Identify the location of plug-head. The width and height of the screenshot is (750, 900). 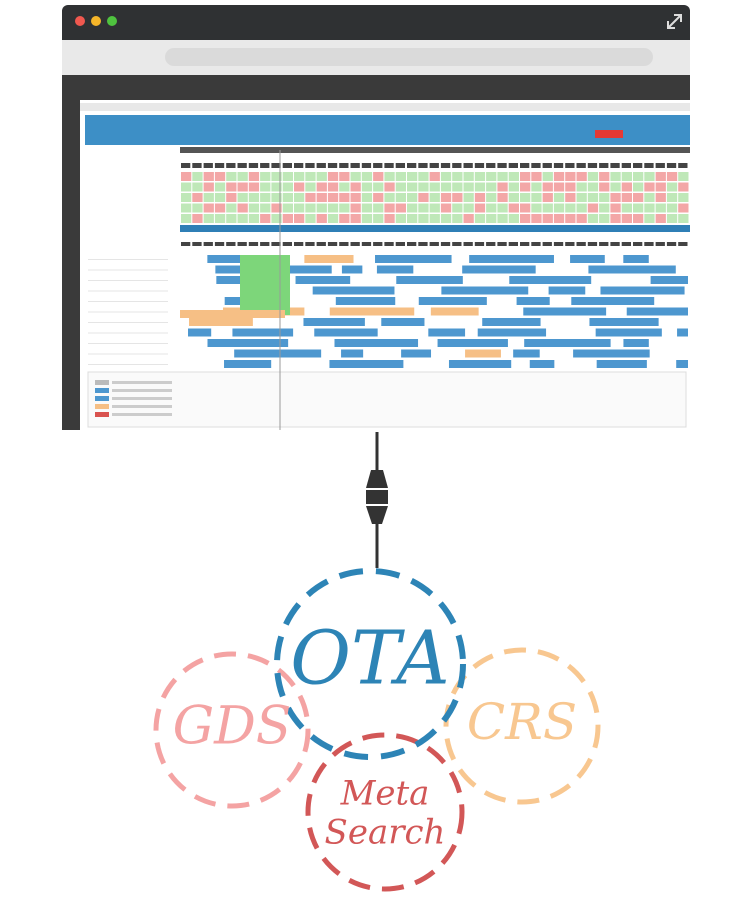
(377, 479).